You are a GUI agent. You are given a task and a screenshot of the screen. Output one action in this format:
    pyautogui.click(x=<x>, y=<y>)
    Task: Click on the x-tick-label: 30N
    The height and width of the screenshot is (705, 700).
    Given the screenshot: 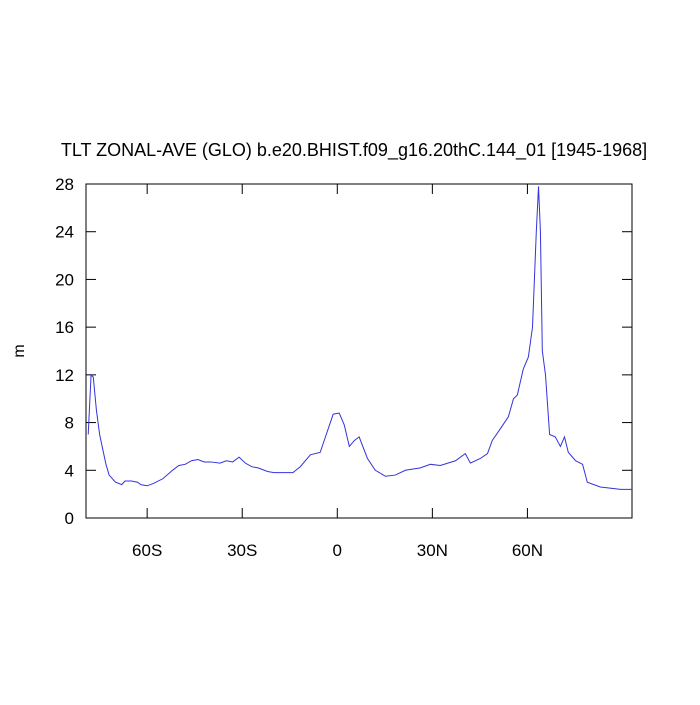 What is the action you would take?
    pyautogui.click(x=432, y=550)
    